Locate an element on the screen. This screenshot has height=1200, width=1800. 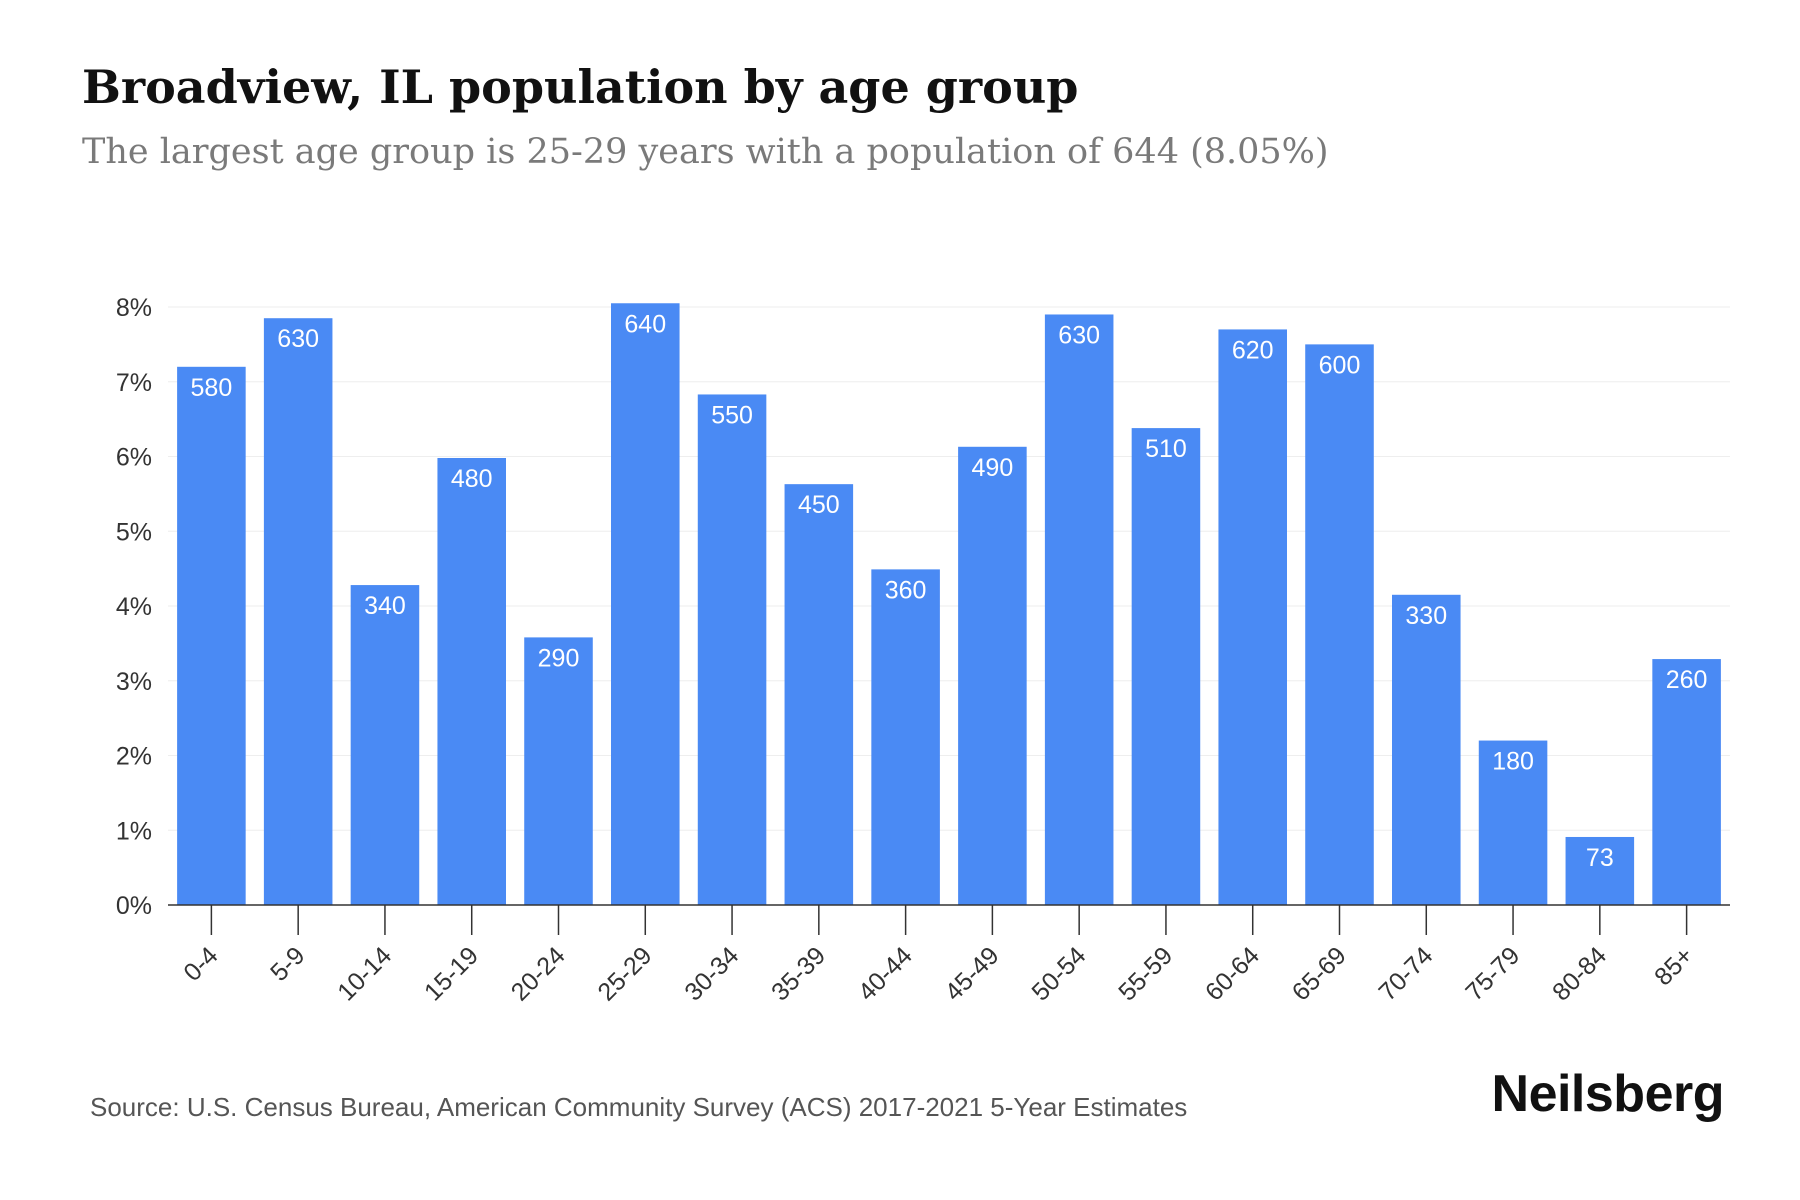
data-label: 550 is located at coordinates (732, 415).